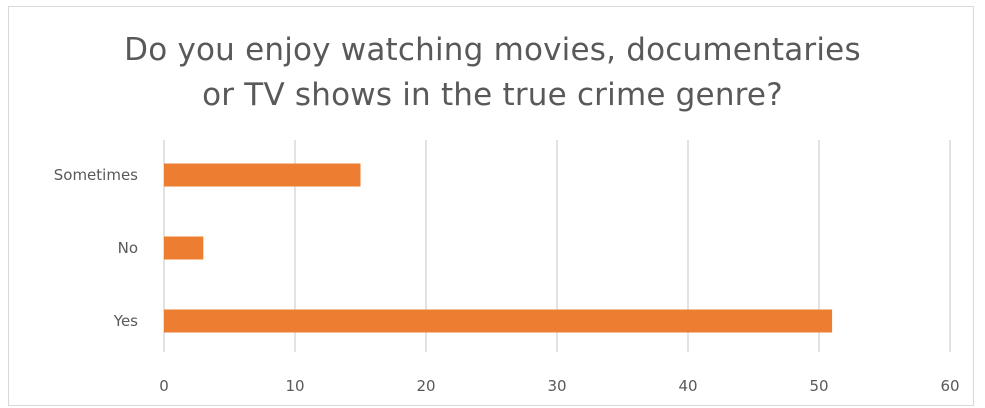 The width and height of the screenshot is (985, 408). Describe the element at coordinates (492, 95) in the screenshot. I see `chart-title-line-2: or TV shows in the true crime genre?` at that location.